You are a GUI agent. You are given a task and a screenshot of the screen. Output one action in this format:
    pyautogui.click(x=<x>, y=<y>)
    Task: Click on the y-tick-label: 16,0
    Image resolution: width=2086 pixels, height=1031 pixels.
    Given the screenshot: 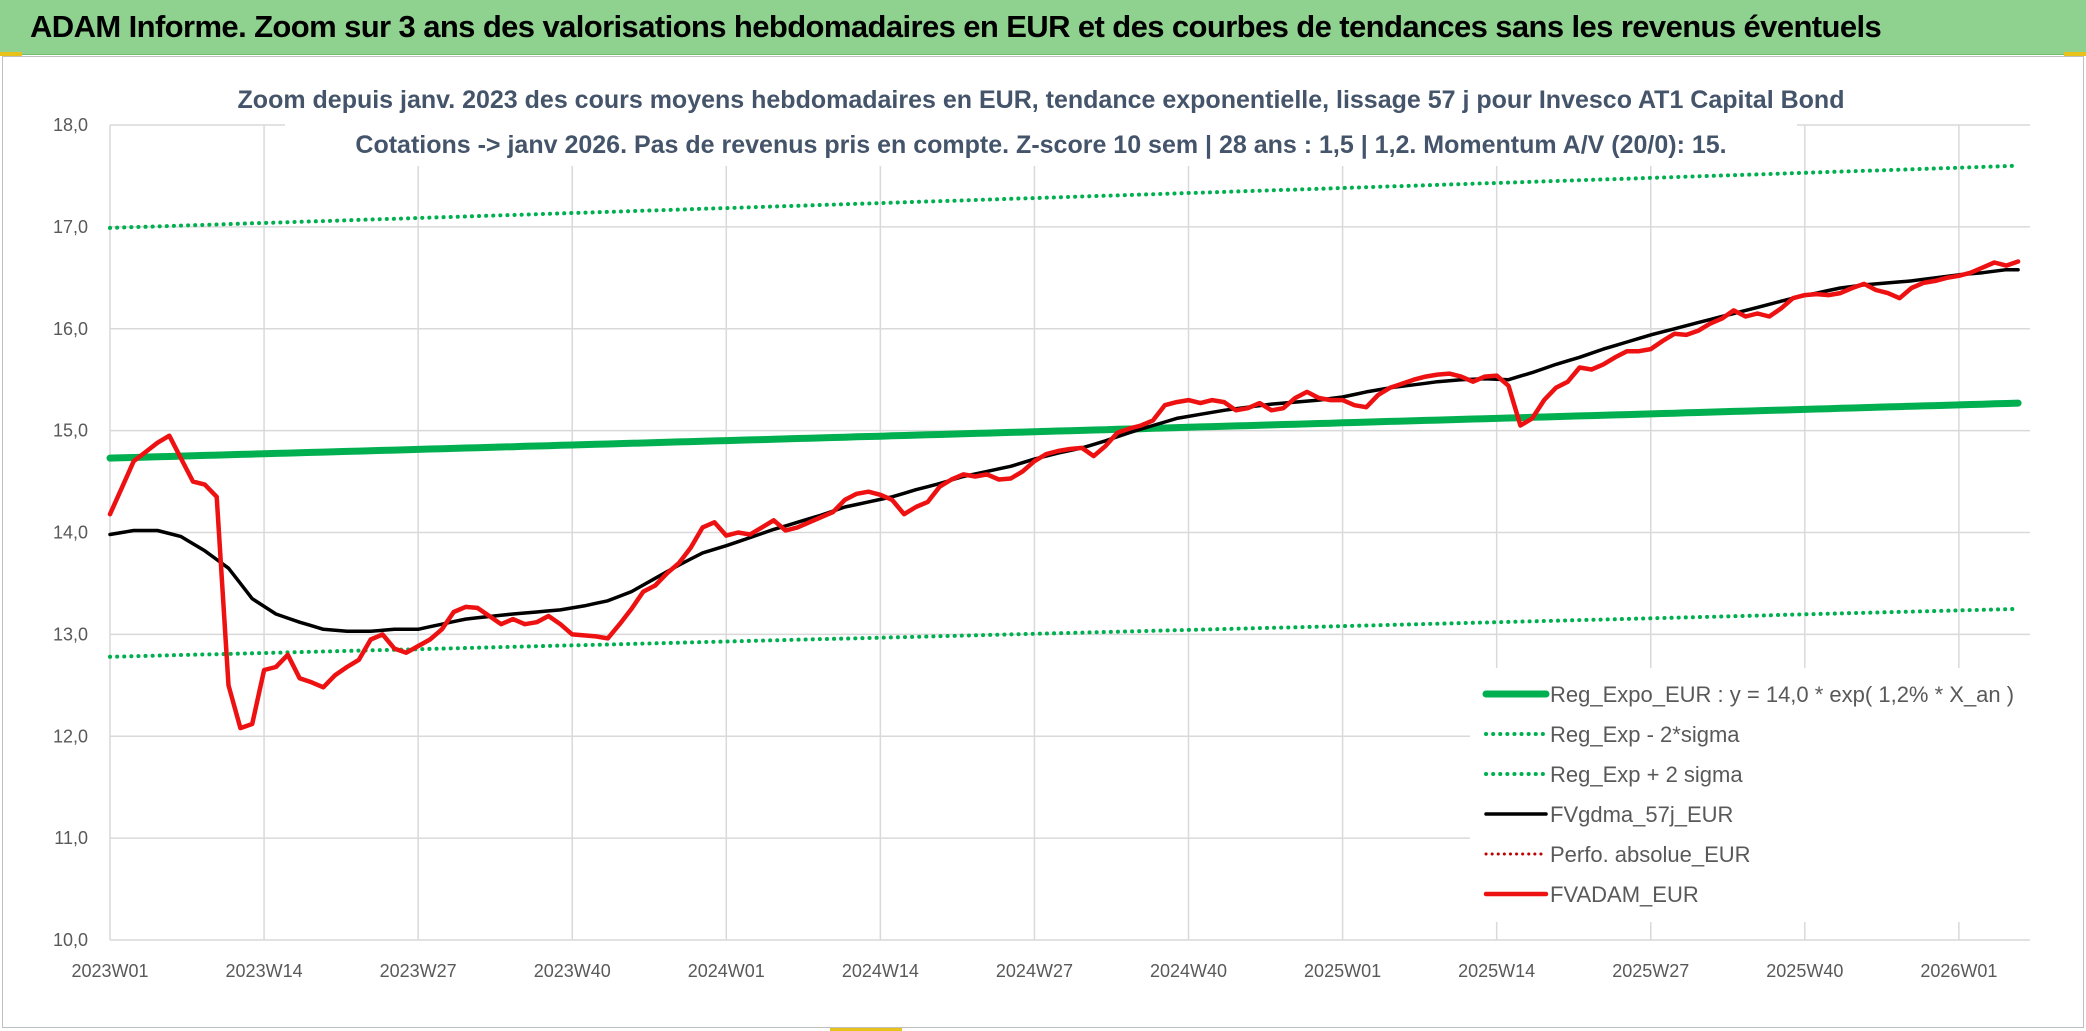 What is the action you would take?
    pyautogui.click(x=70, y=329)
    